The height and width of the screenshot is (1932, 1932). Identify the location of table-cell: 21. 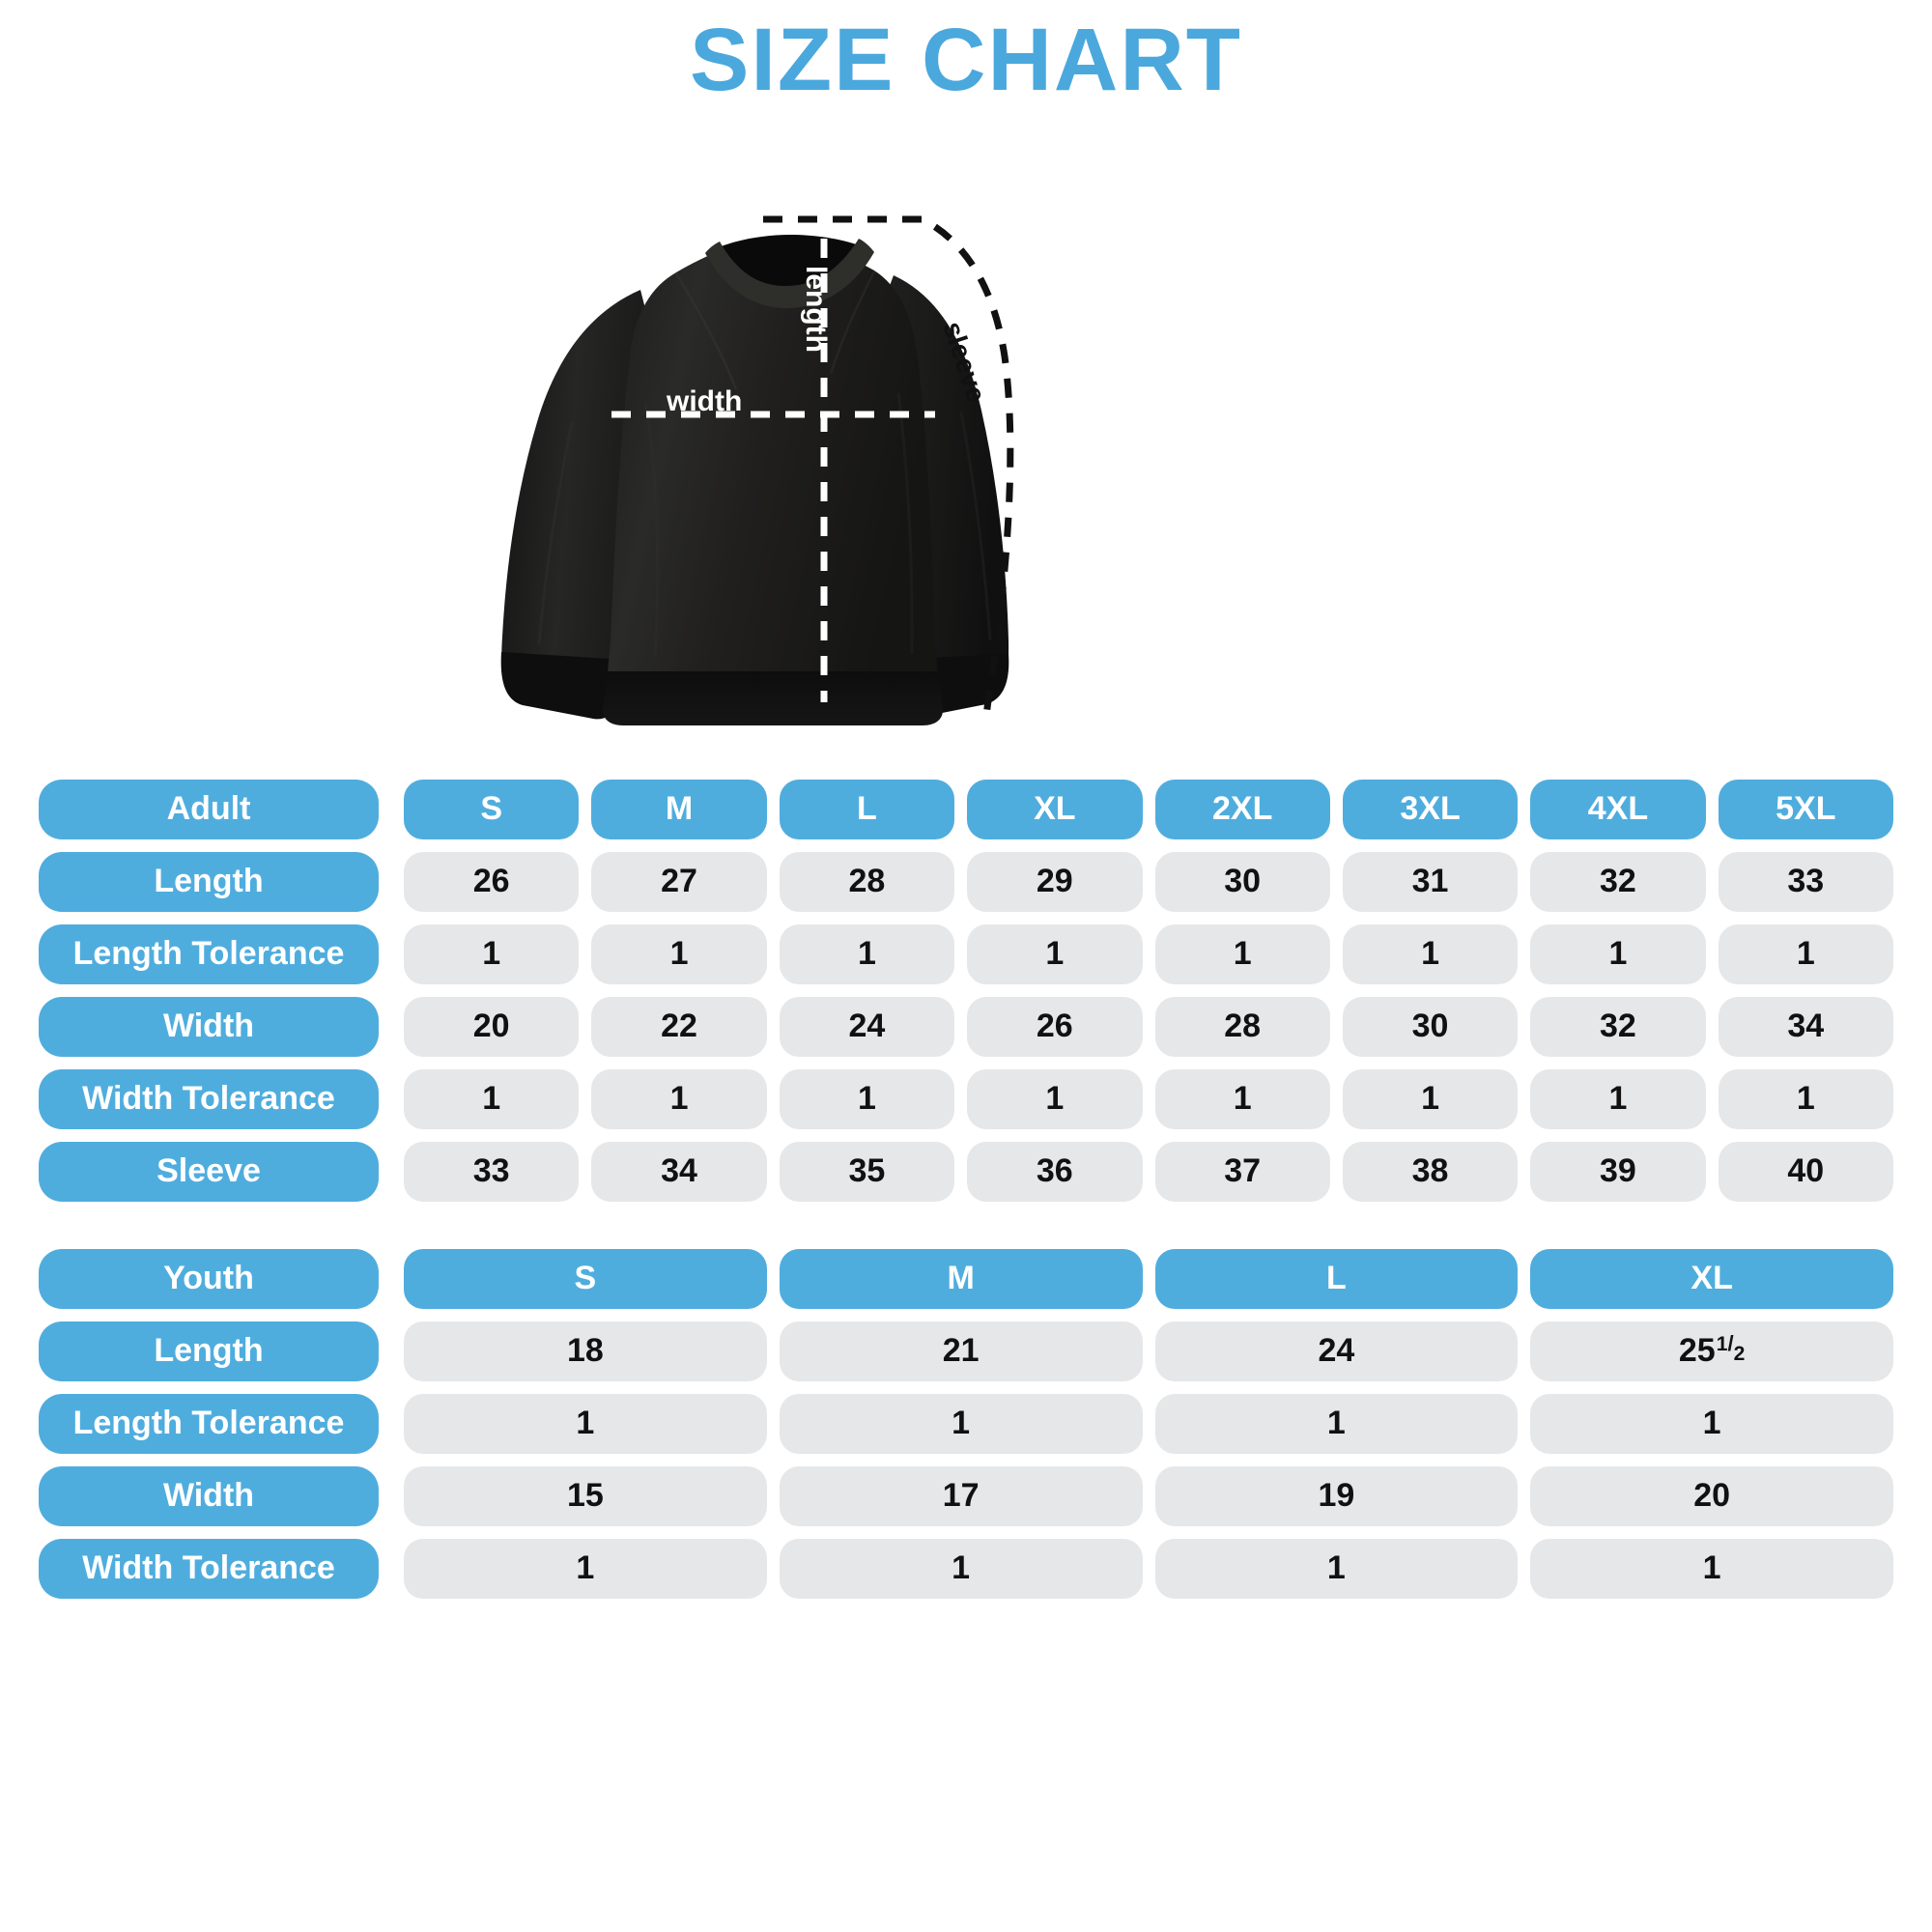
(961, 1351).